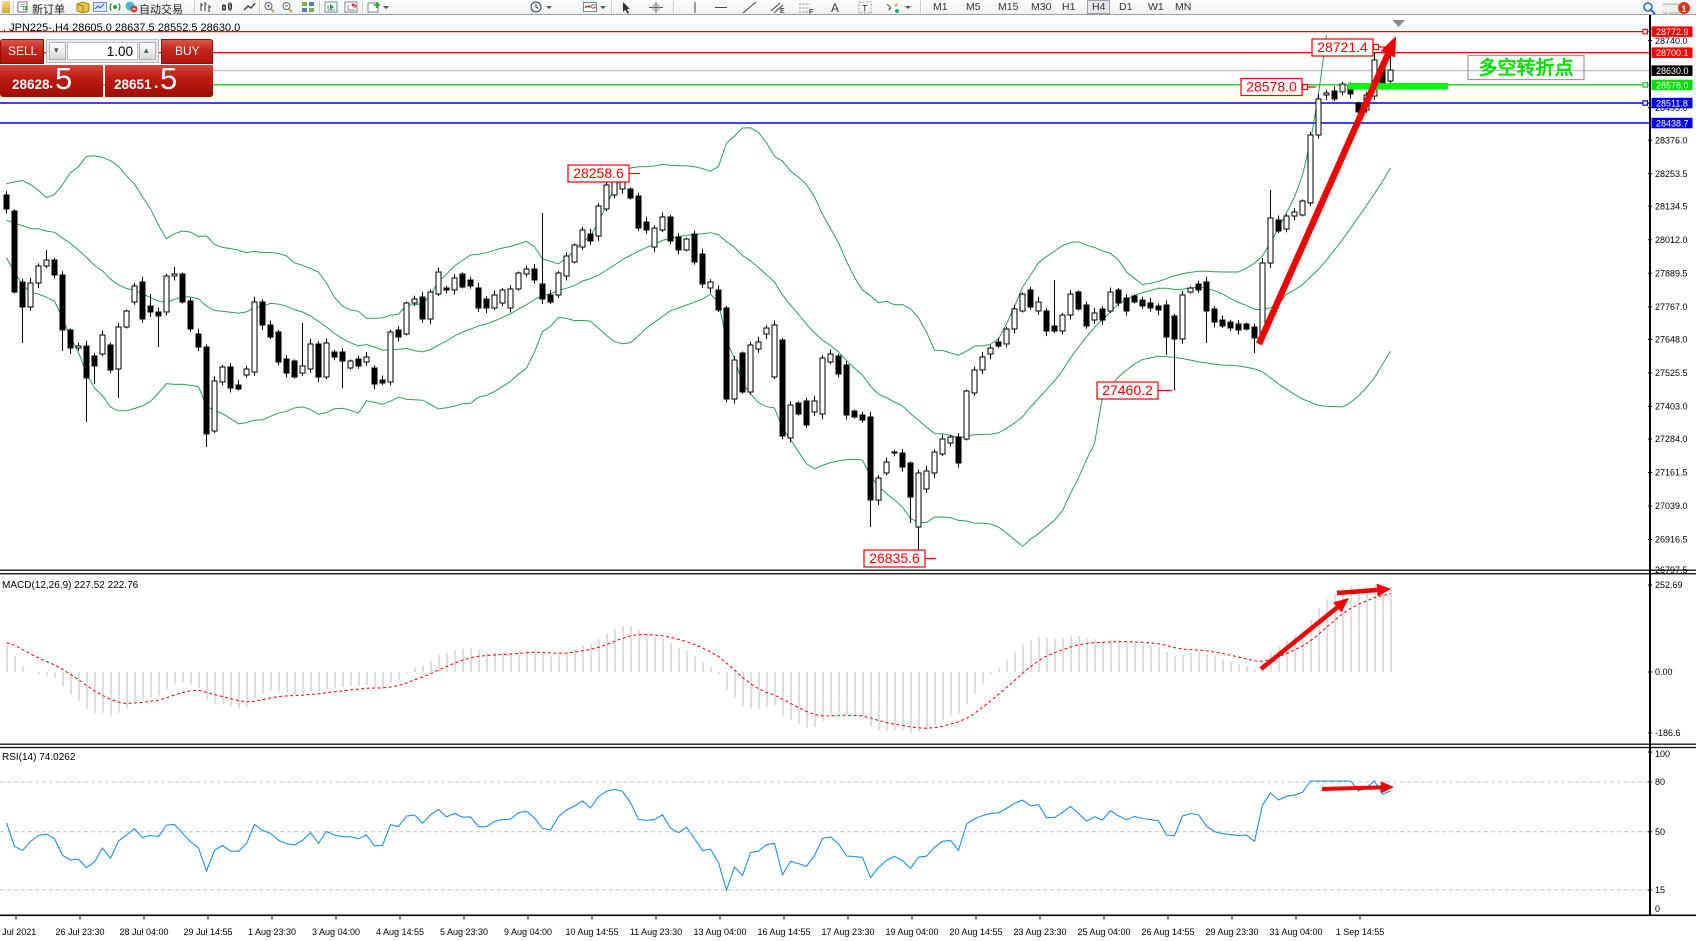  What do you see at coordinates (1671, 340) in the screenshot?
I see `svg-text: 27648.0` at bounding box center [1671, 340].